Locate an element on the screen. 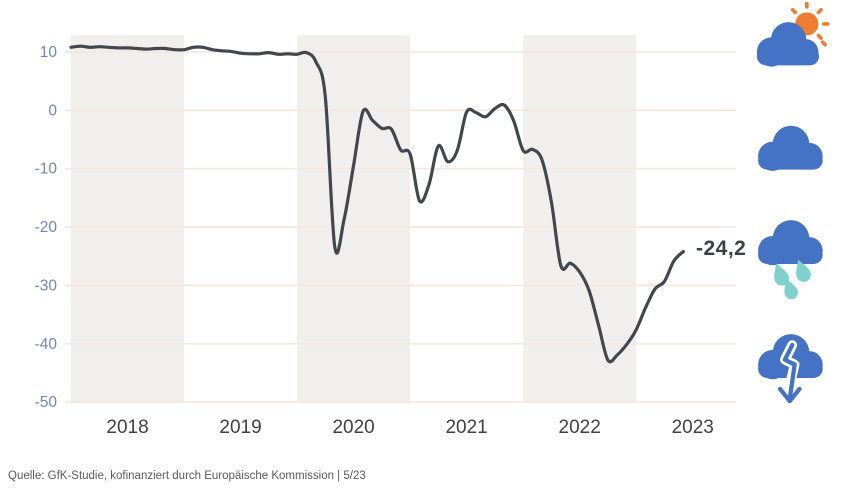 This screenshot has height=495, width=848. year-band-2022 is located at coordinates (580, 219).